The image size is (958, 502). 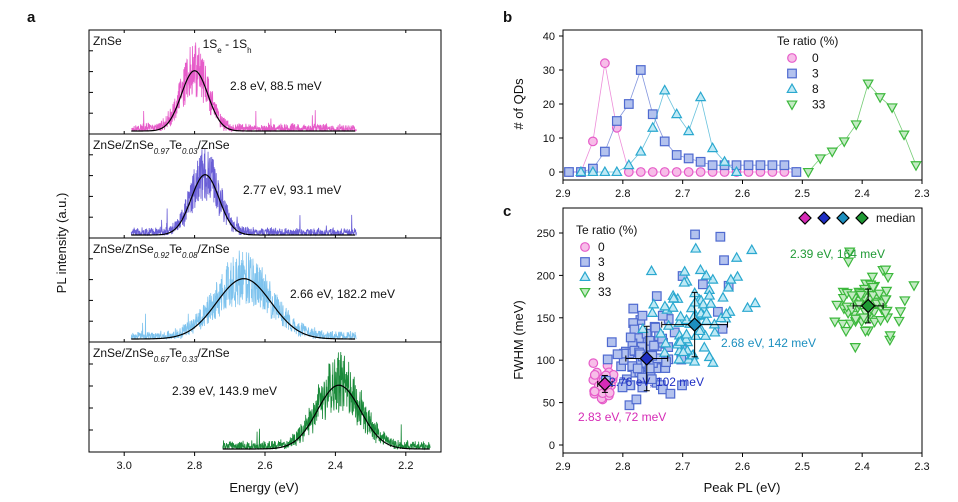 What do you see at coordinates (175, 145) in the screenshot?
I see `label-part: Te` at bounding box center [175, 145].